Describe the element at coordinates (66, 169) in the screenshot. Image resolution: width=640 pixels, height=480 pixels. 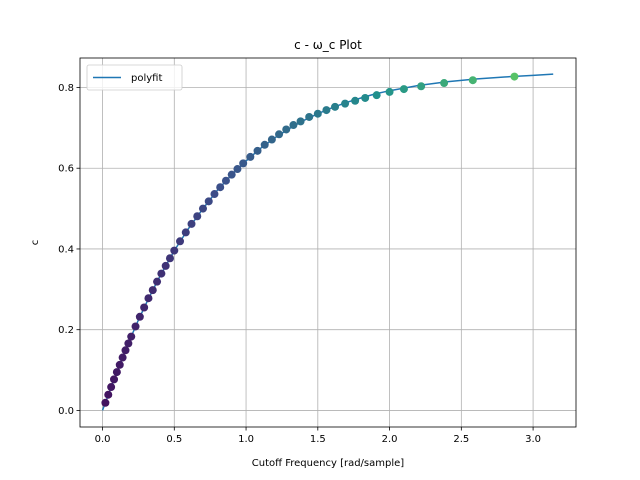
I see `y-tick-label: 0.6` at that location.